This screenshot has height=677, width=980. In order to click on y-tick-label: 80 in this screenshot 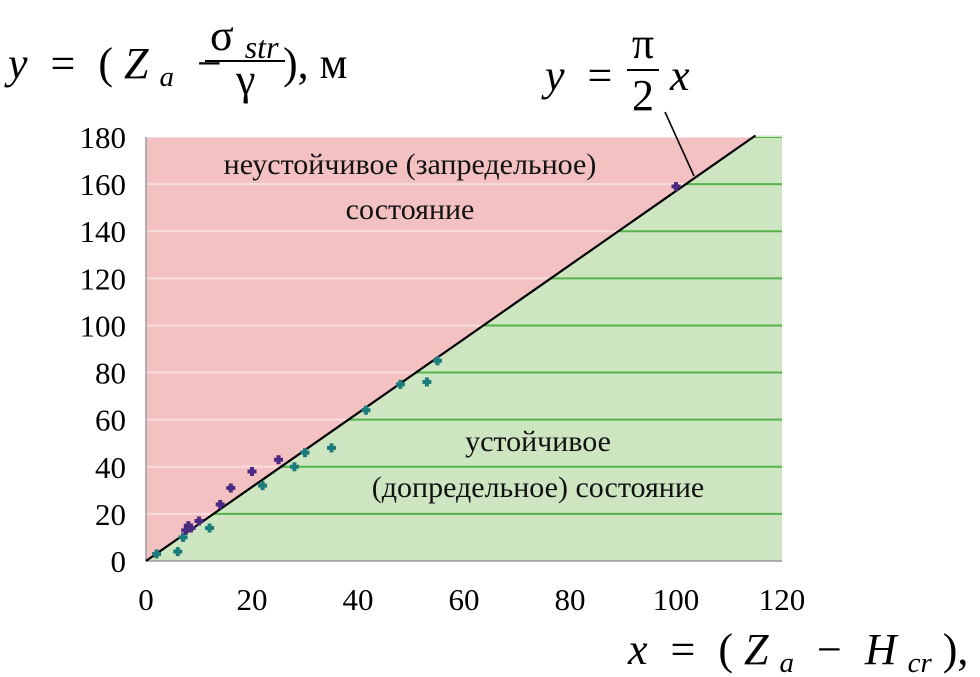, I will do `click(110, 373)`.